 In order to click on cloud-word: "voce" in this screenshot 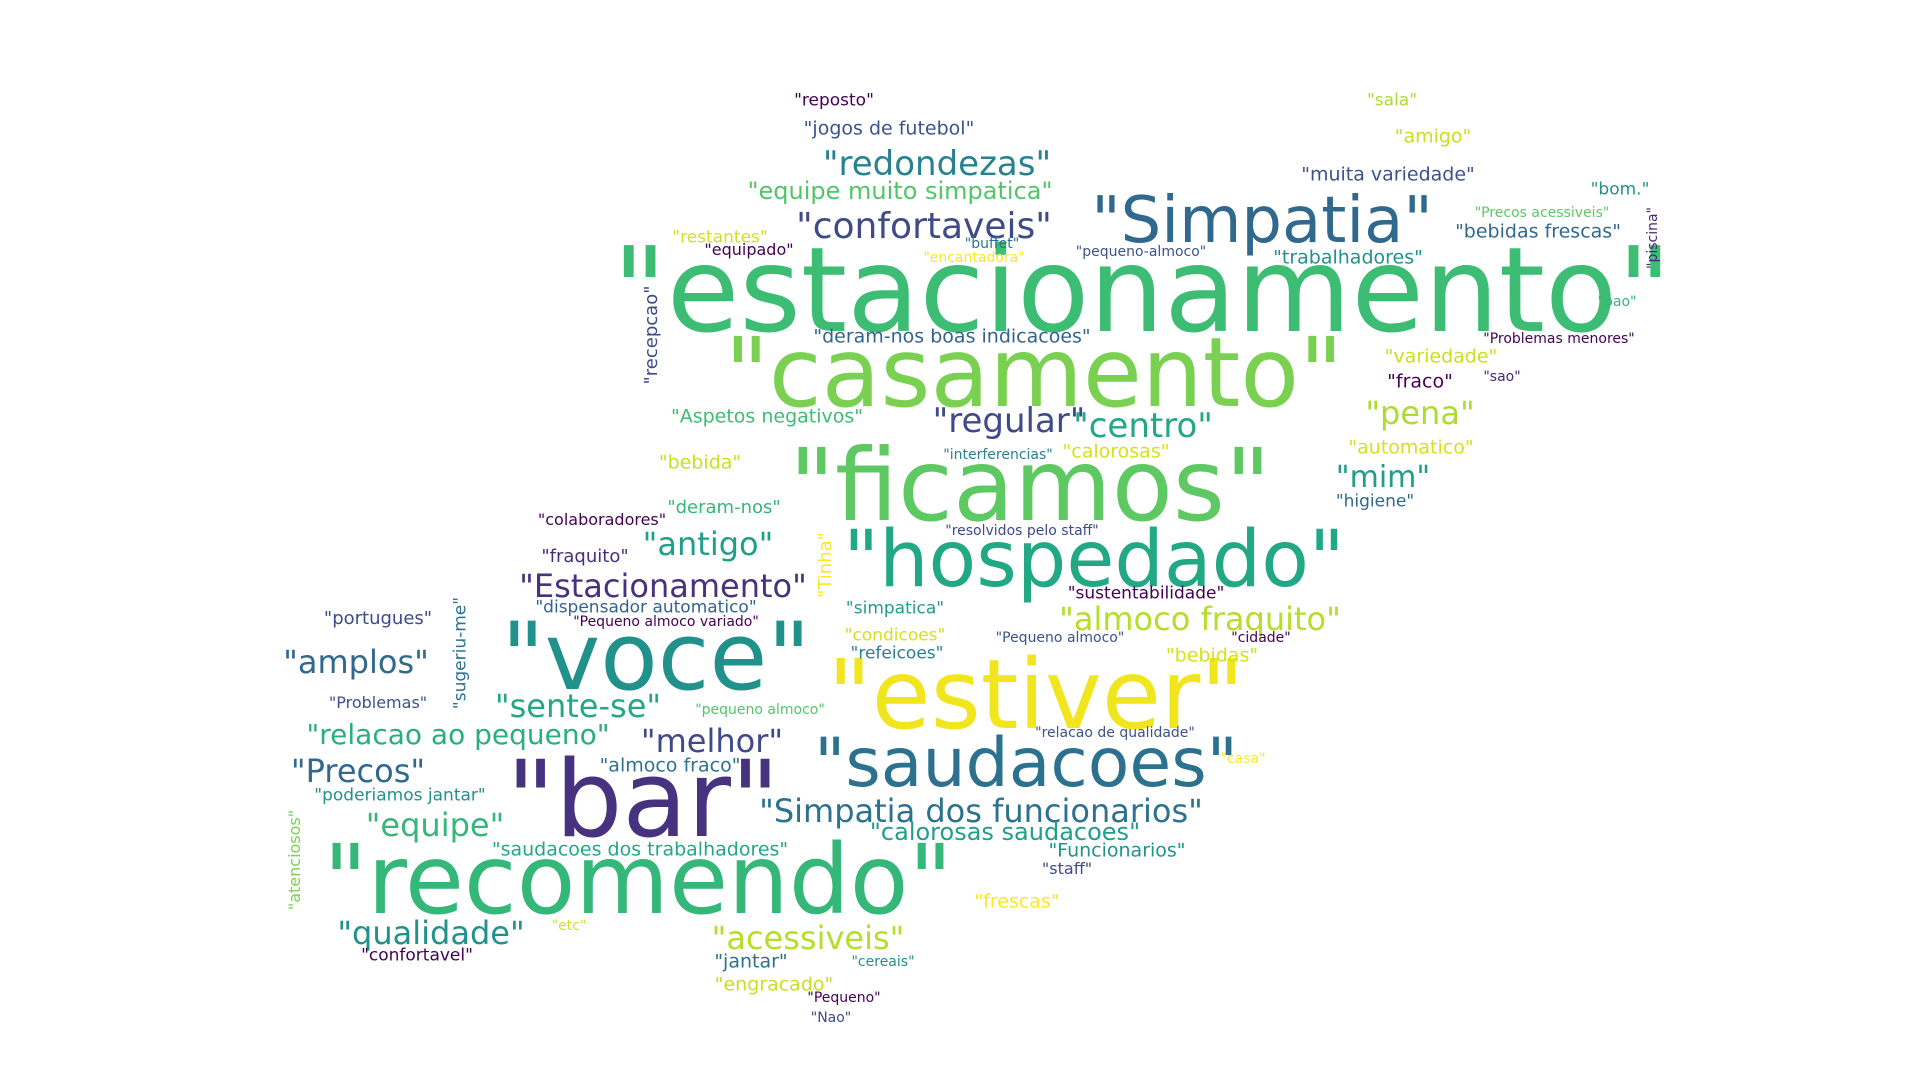, I will do `click(656, 657)`.